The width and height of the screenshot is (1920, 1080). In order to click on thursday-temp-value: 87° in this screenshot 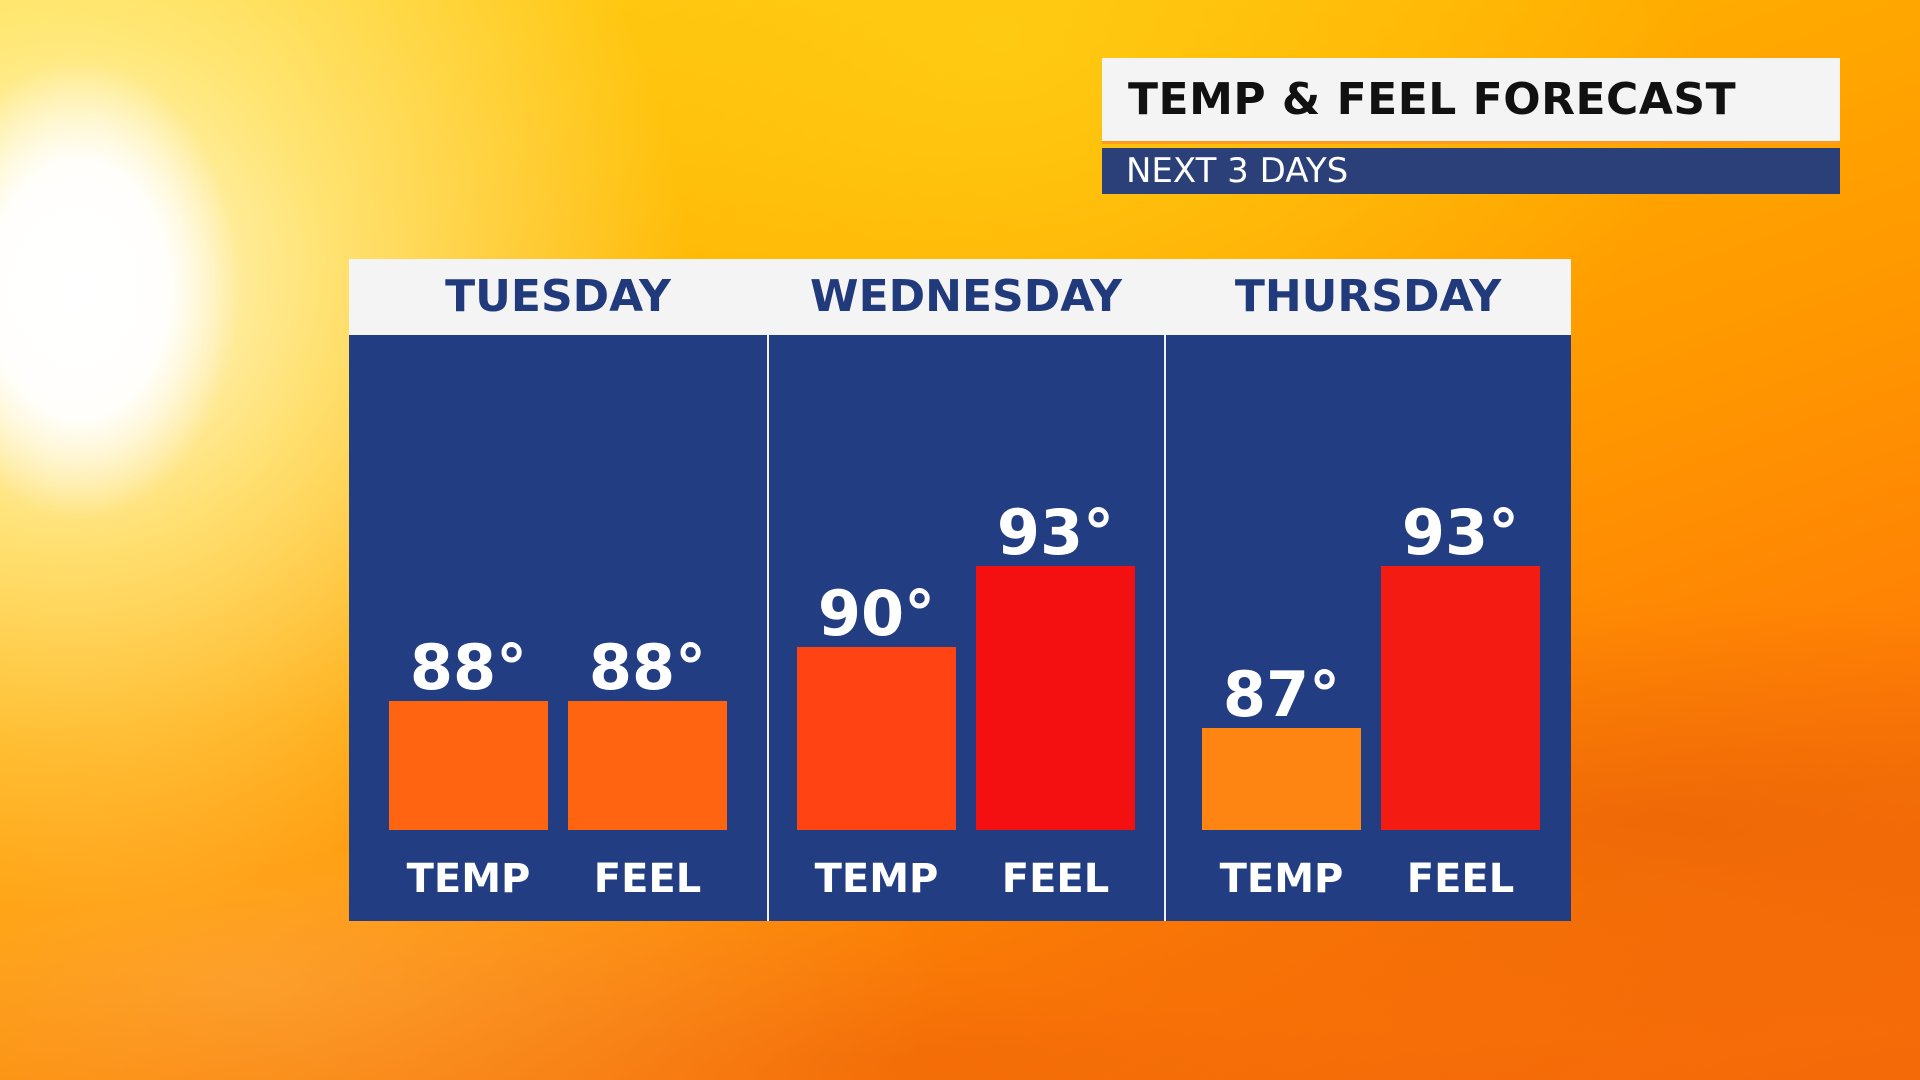, I will do `click(1281, 694)`.